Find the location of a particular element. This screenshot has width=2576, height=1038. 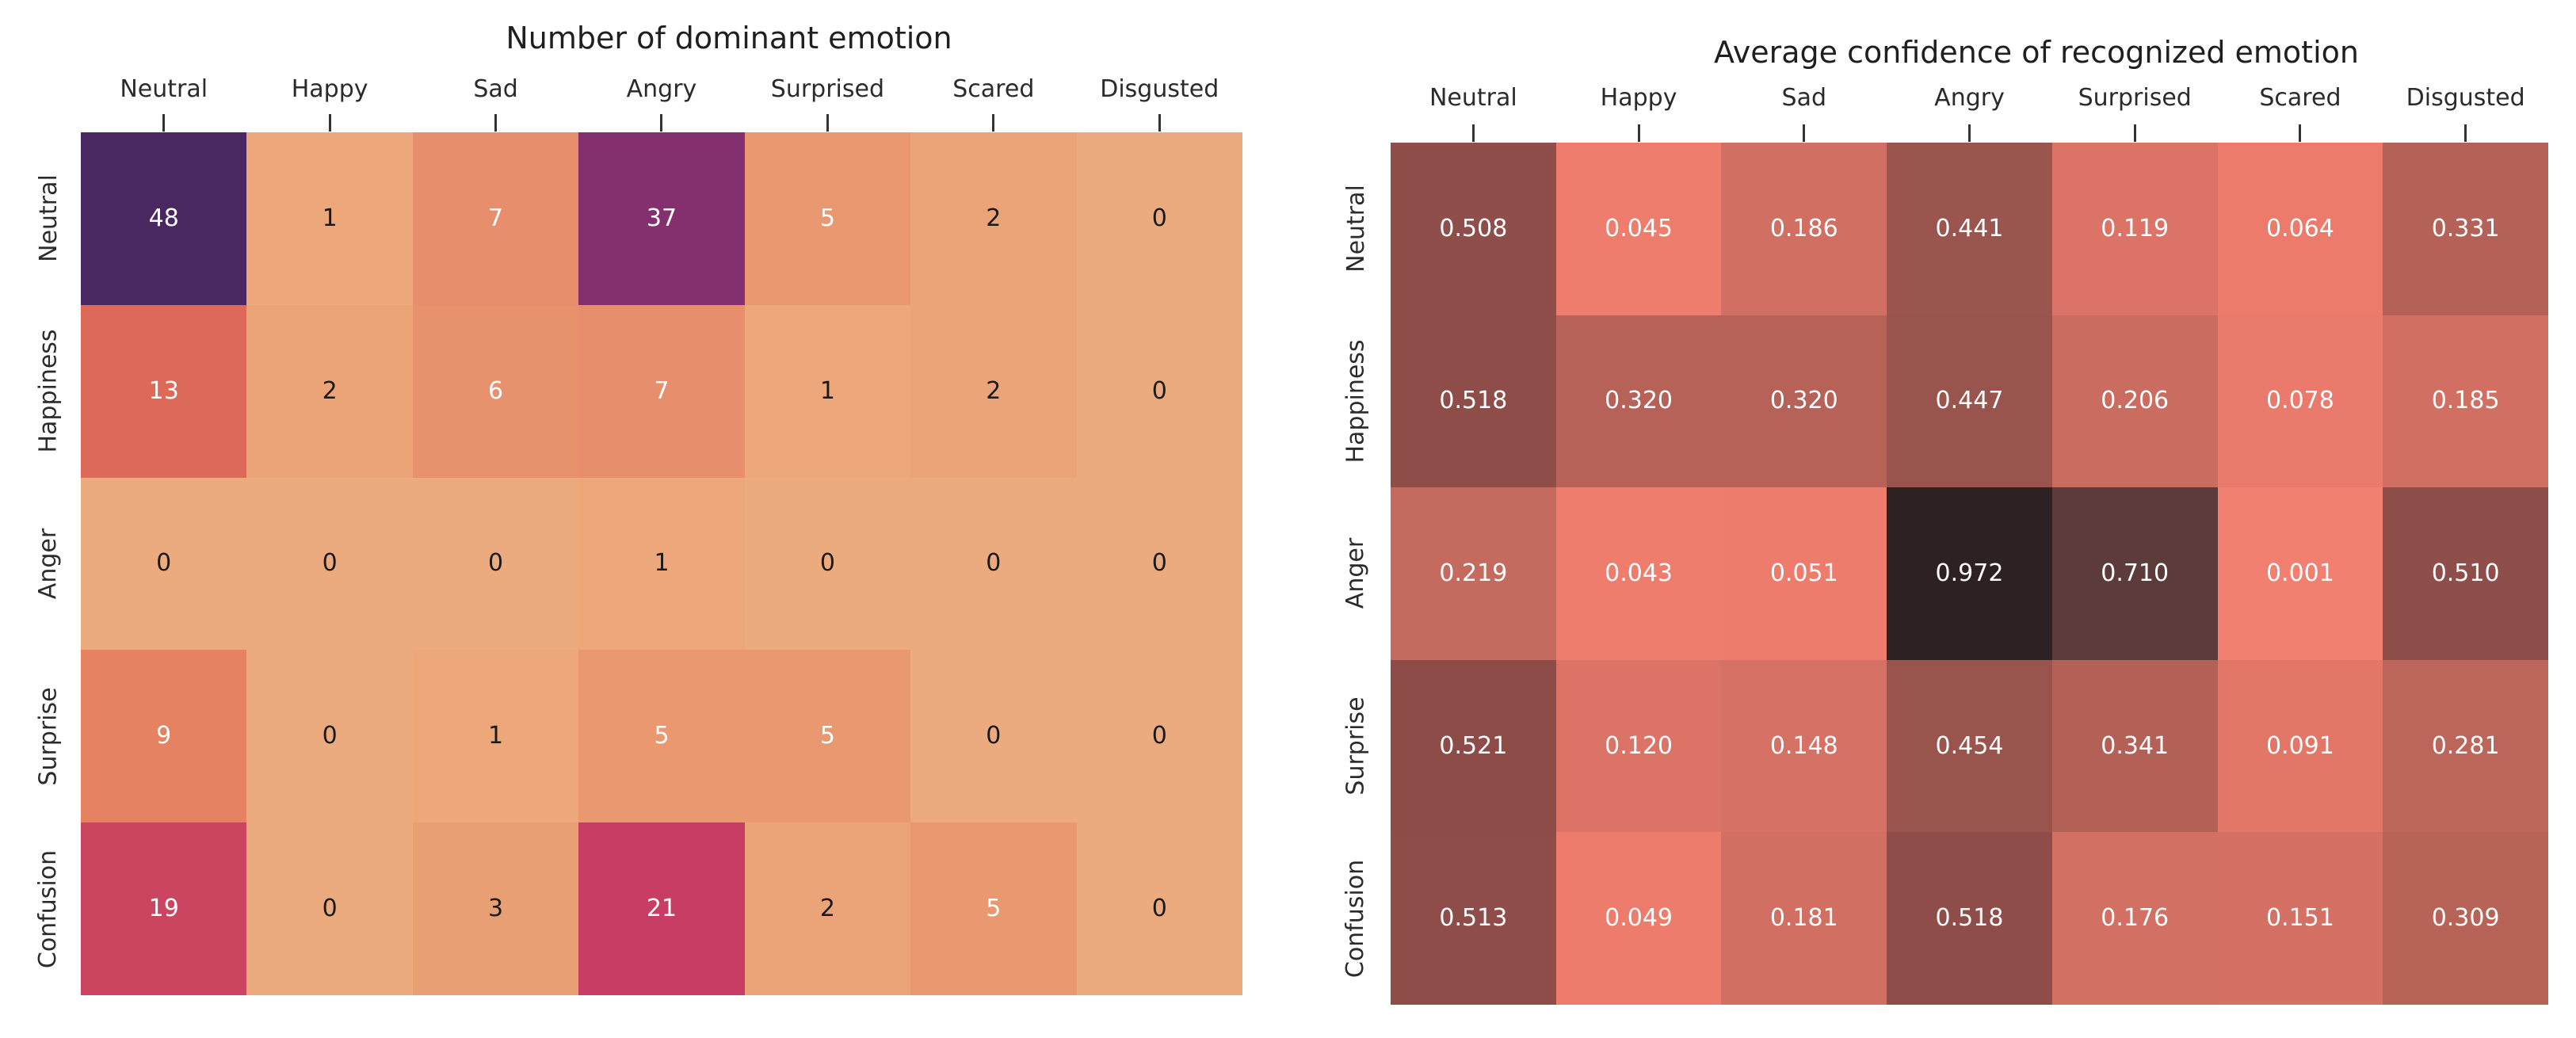

x-axis-tick-label: Surprised is located at coordinates (827, 89).